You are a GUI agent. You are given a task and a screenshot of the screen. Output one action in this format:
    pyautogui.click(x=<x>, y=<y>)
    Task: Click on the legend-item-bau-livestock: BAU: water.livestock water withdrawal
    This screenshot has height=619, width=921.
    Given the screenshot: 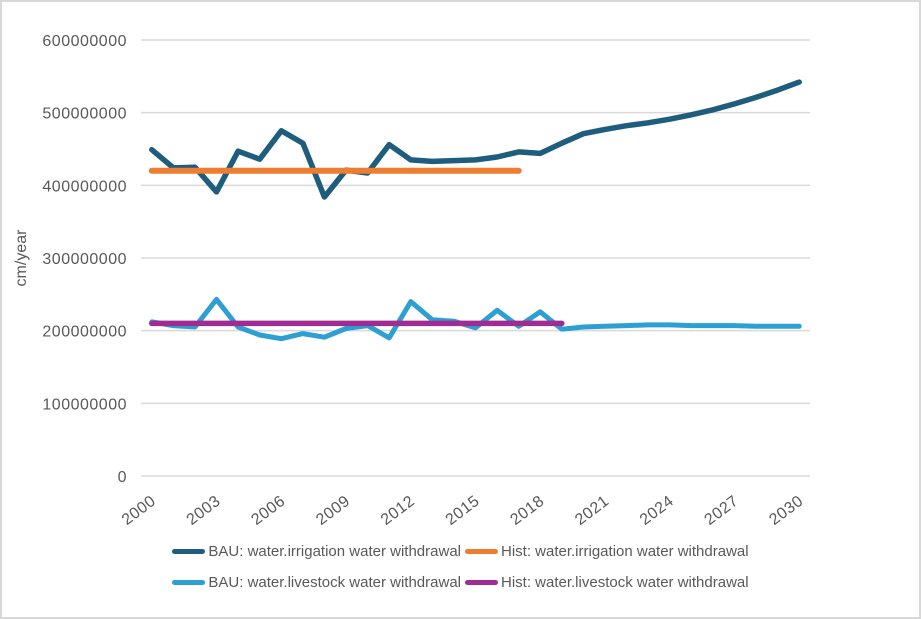 What is the action you would take?
    pyautogui.click(x=316, y=582)
    